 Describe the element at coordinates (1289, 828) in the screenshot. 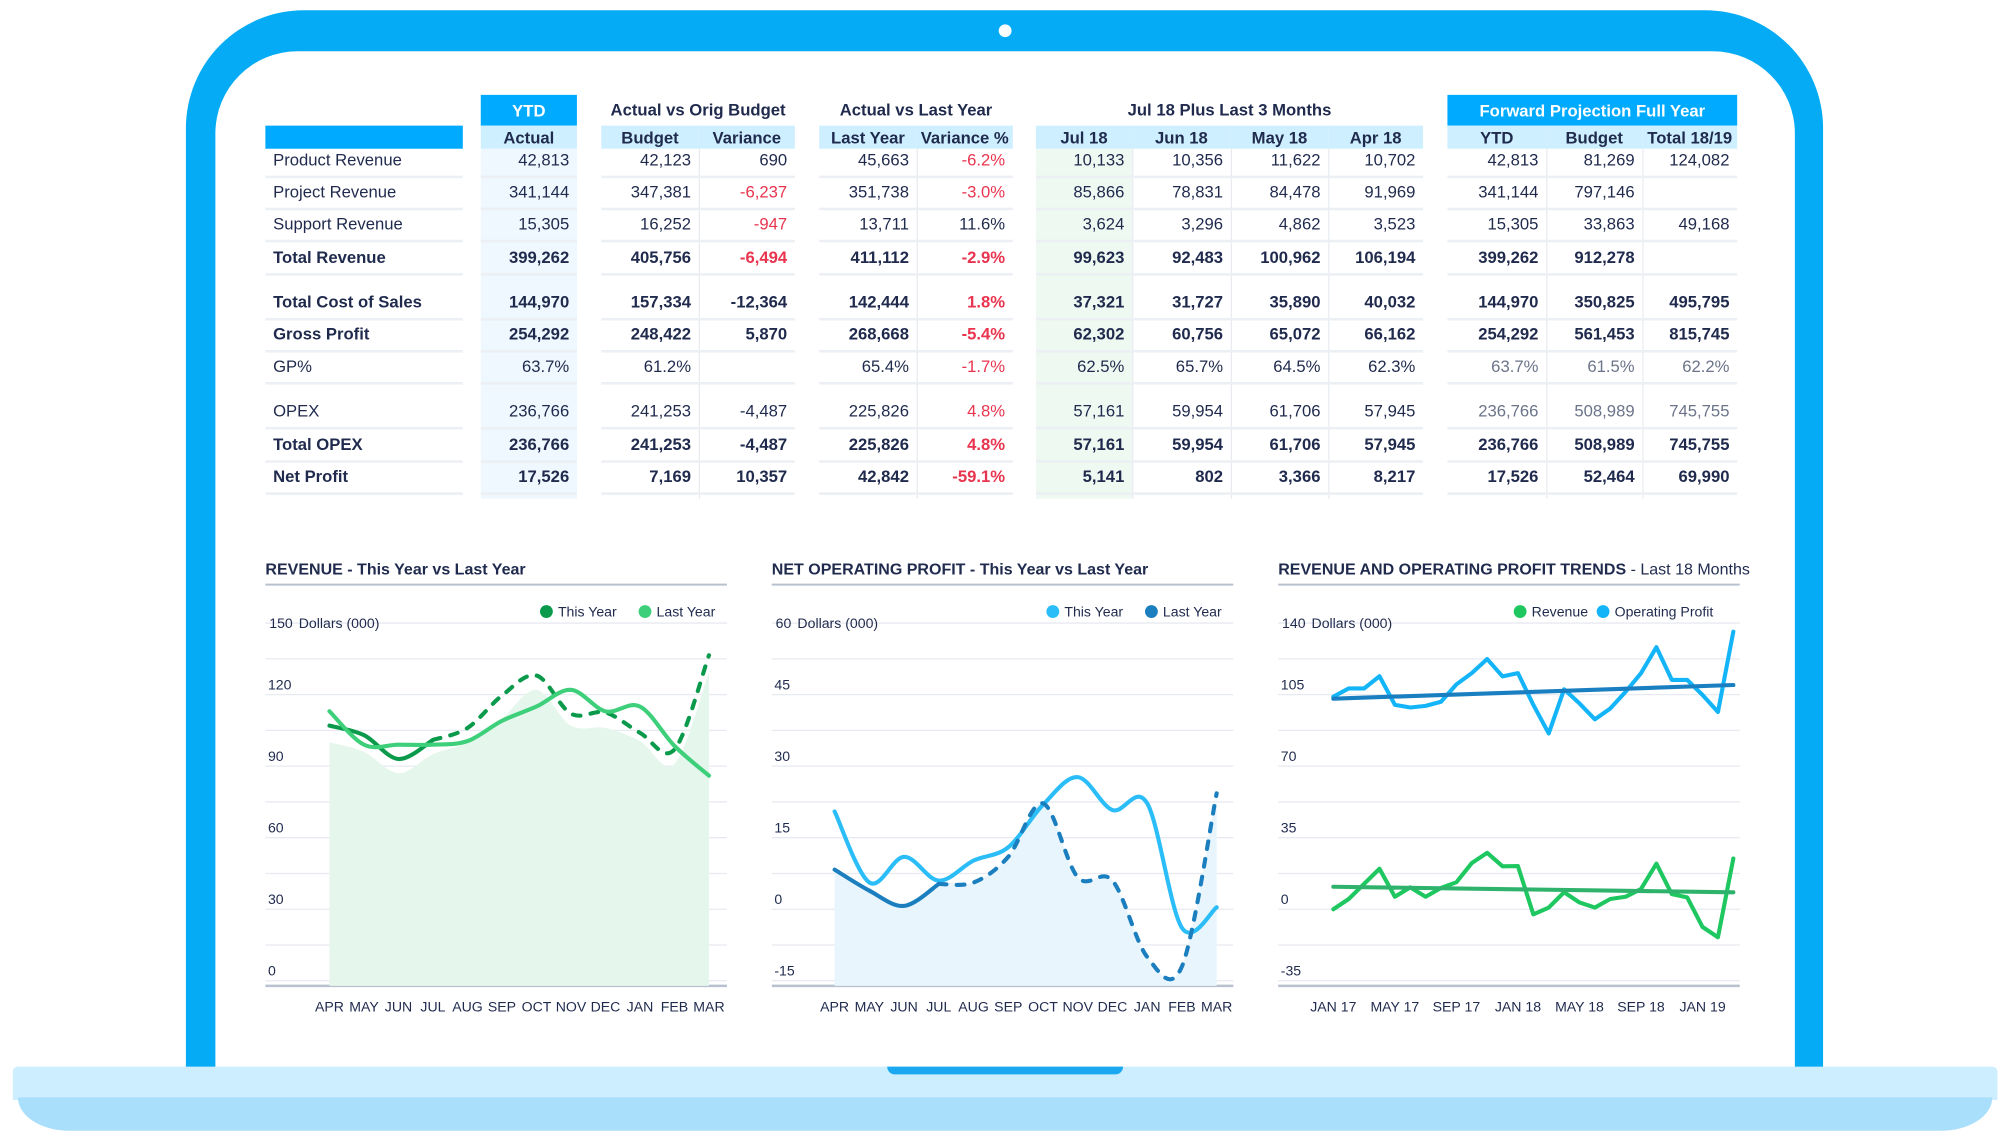

I see `y-tick-label: 35` at that location.